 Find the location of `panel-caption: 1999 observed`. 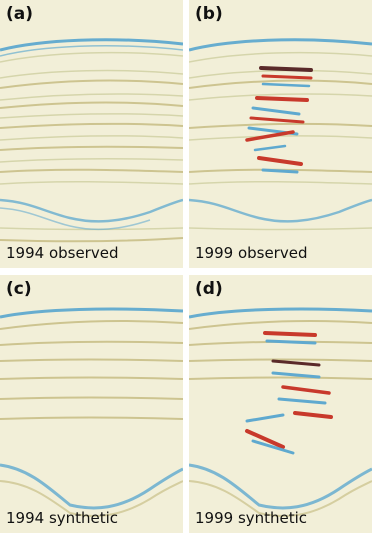

panel-caption: 1999 observed is located at coordinates (251, 253).